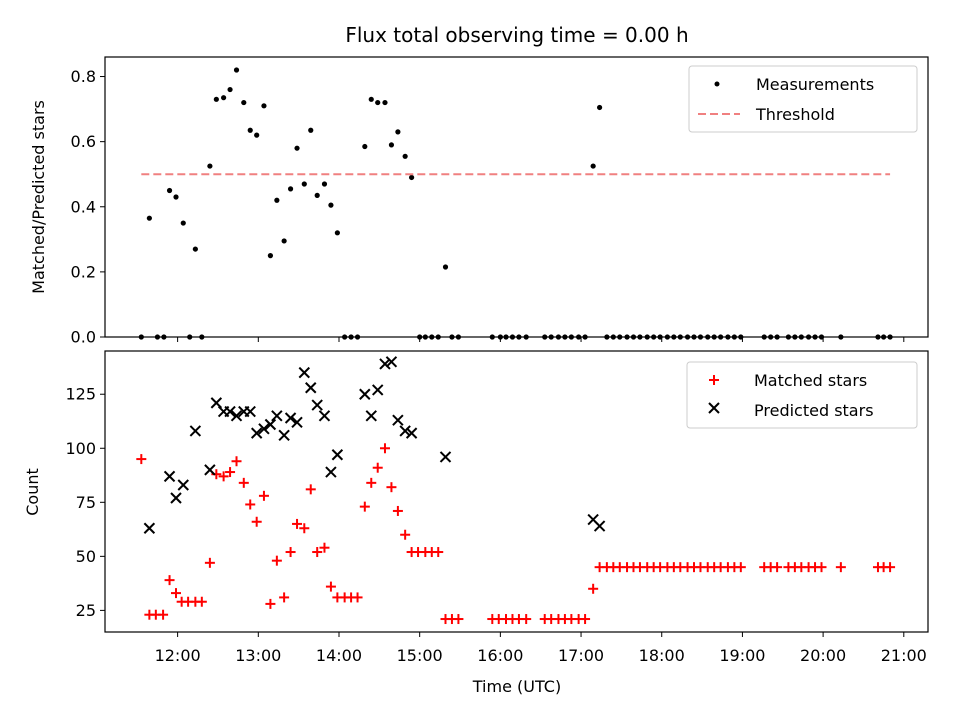  What do you see at coordinates (32, 492) in the screenshot?
I see `bottom-y-axis-label: Count` at bounding box center [32, 492].